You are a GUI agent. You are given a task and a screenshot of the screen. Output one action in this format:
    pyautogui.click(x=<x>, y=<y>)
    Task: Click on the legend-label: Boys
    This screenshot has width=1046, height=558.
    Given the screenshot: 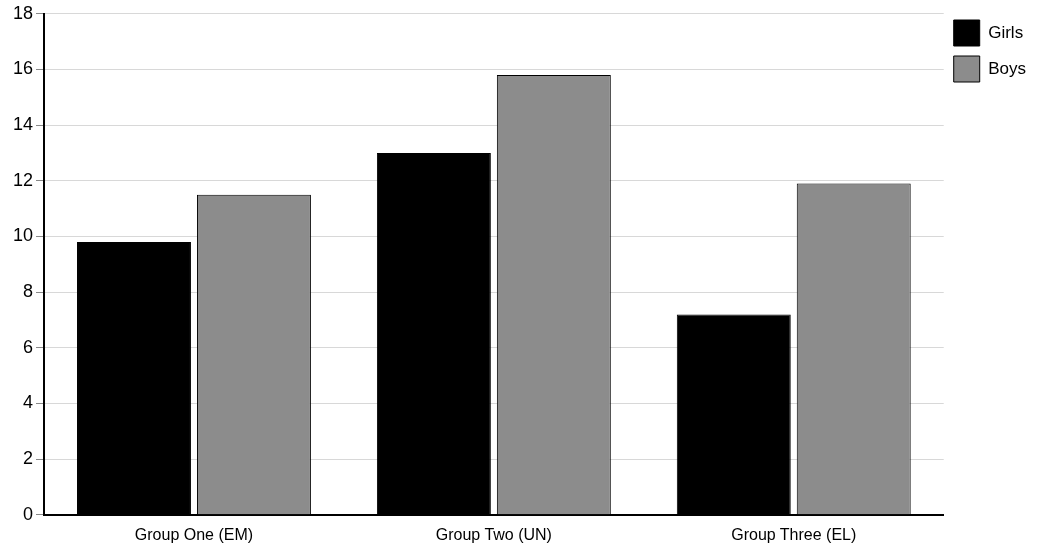 What is the action you would take?
    pyautogui.click(x=1007, y=68)
    